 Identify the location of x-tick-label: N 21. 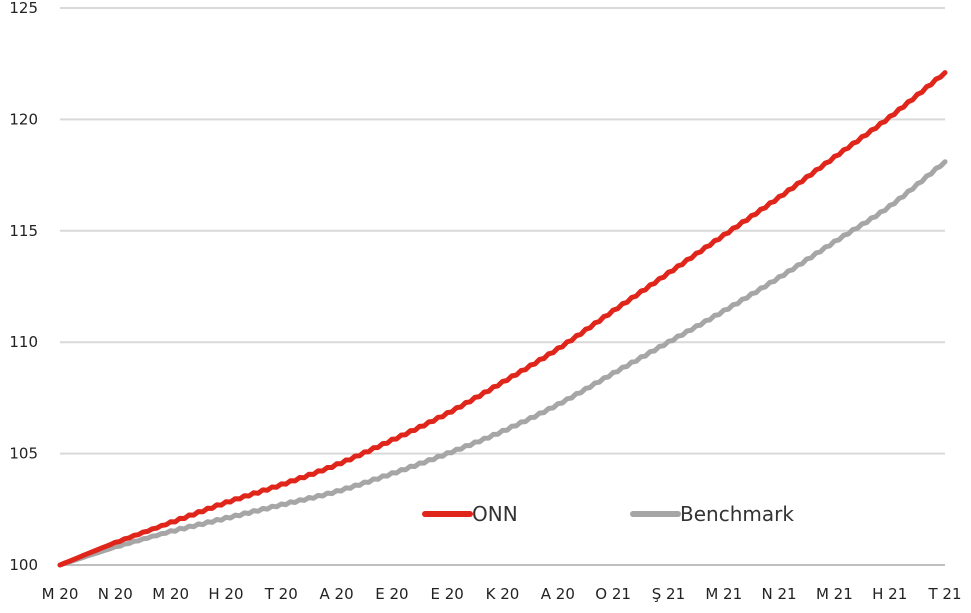
(779, 594).